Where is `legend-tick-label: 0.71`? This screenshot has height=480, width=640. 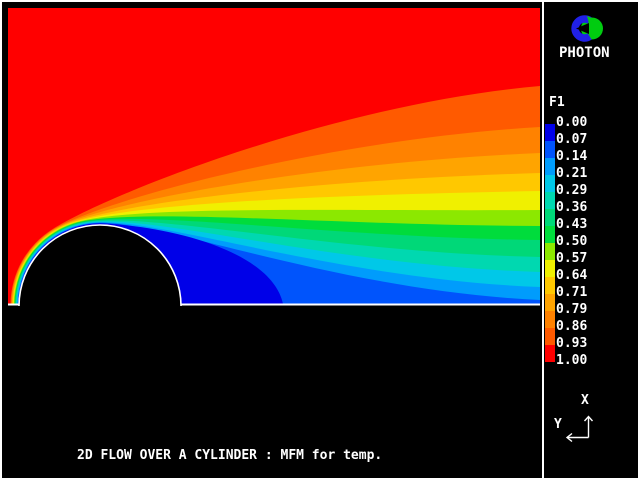
legend-tick-label: 0.71 is located at coordinates (572, 292).